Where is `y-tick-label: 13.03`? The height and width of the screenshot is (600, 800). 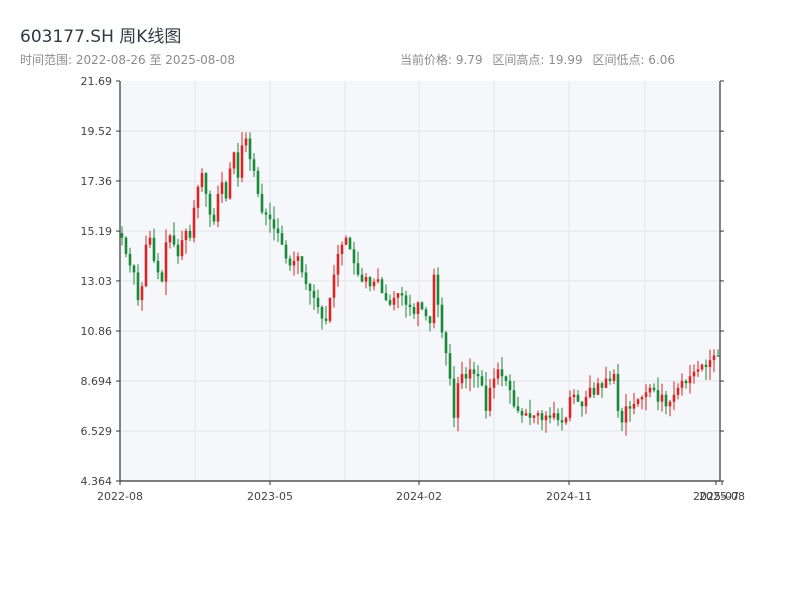
y-tick-label: 13.03 is located at coordinates (97, 281).